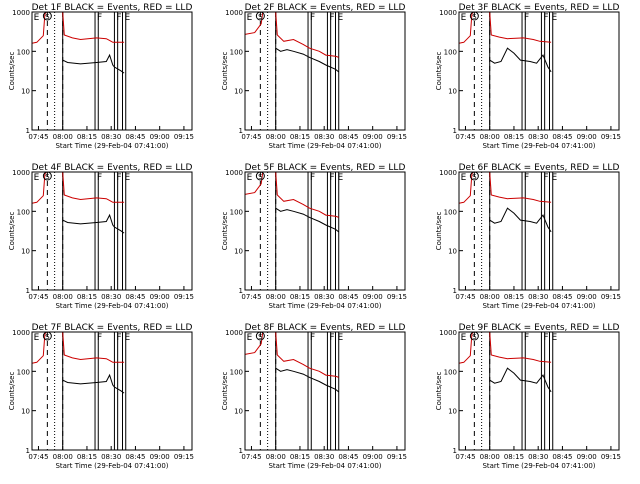 This screenshot has width=640, height=484. Describe the element at coordinates (539, 8) in the screenshot. I see `chart-title: Det 3F BLACK = Events, RED = LLD` at that location.